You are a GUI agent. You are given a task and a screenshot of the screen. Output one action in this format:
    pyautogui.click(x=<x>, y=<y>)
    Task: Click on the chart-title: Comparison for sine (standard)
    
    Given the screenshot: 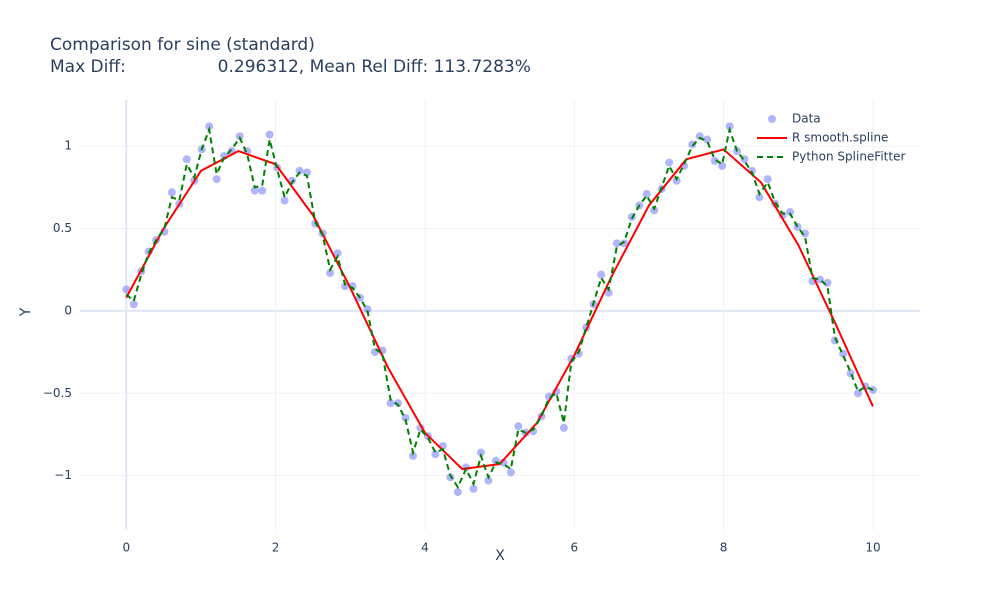 What is the action you would take?
    pyautogui.click(x=182, y=45)
    